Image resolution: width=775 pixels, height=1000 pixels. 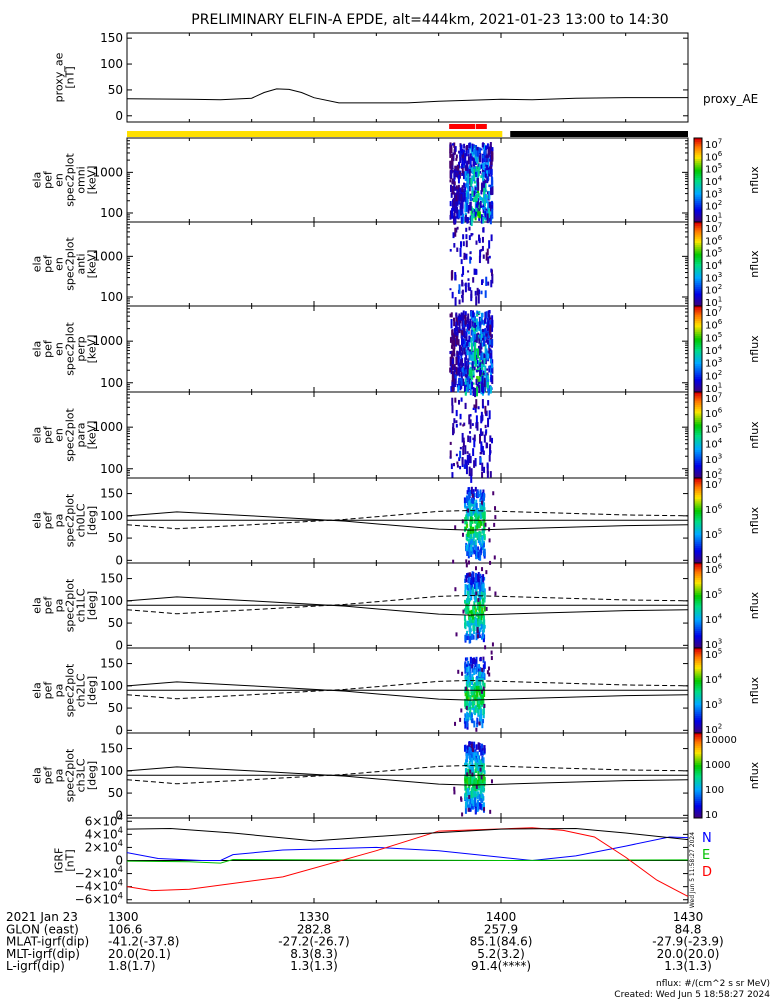 What do you see at coordinates (48, 775) in the screenshot?
I see `ylabel-line: pef` at bounding box center [48, 775].